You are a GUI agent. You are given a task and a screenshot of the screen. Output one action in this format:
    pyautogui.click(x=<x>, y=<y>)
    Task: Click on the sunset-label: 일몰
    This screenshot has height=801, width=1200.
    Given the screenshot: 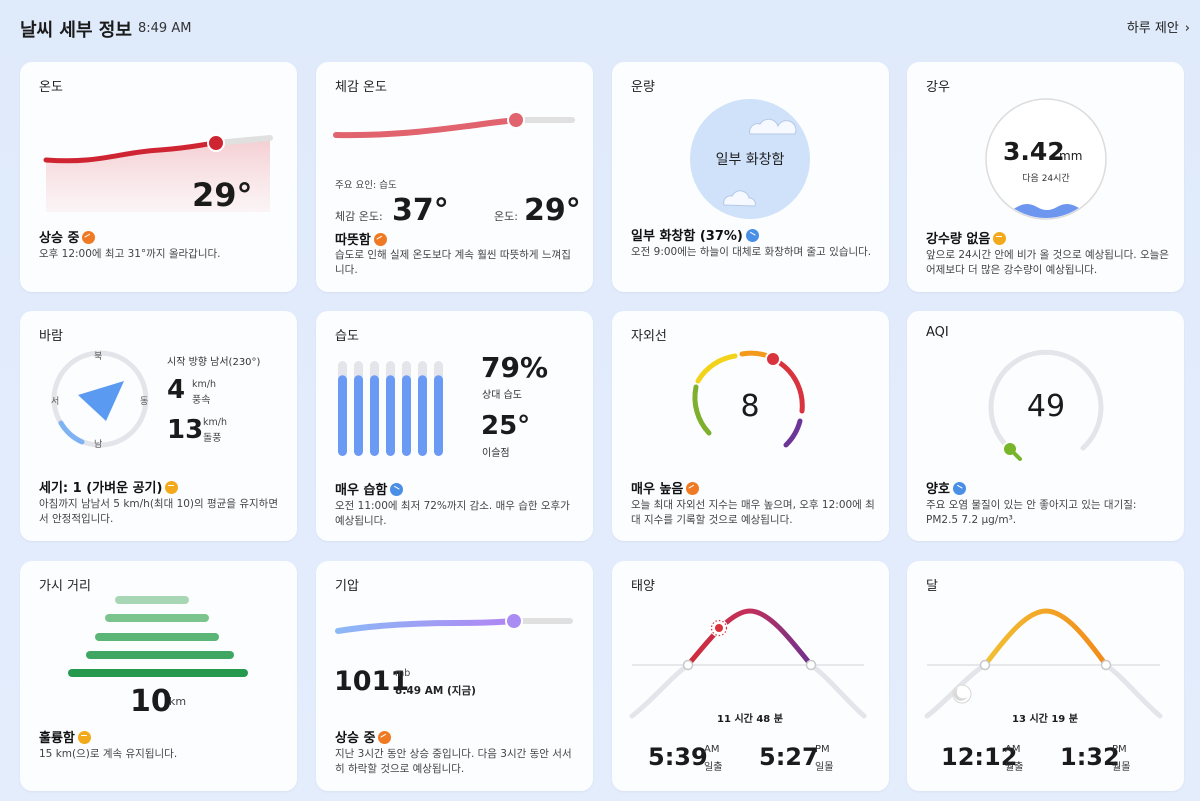 What is the action you would take?
    pyautogui.click(x=824, y=767)
    